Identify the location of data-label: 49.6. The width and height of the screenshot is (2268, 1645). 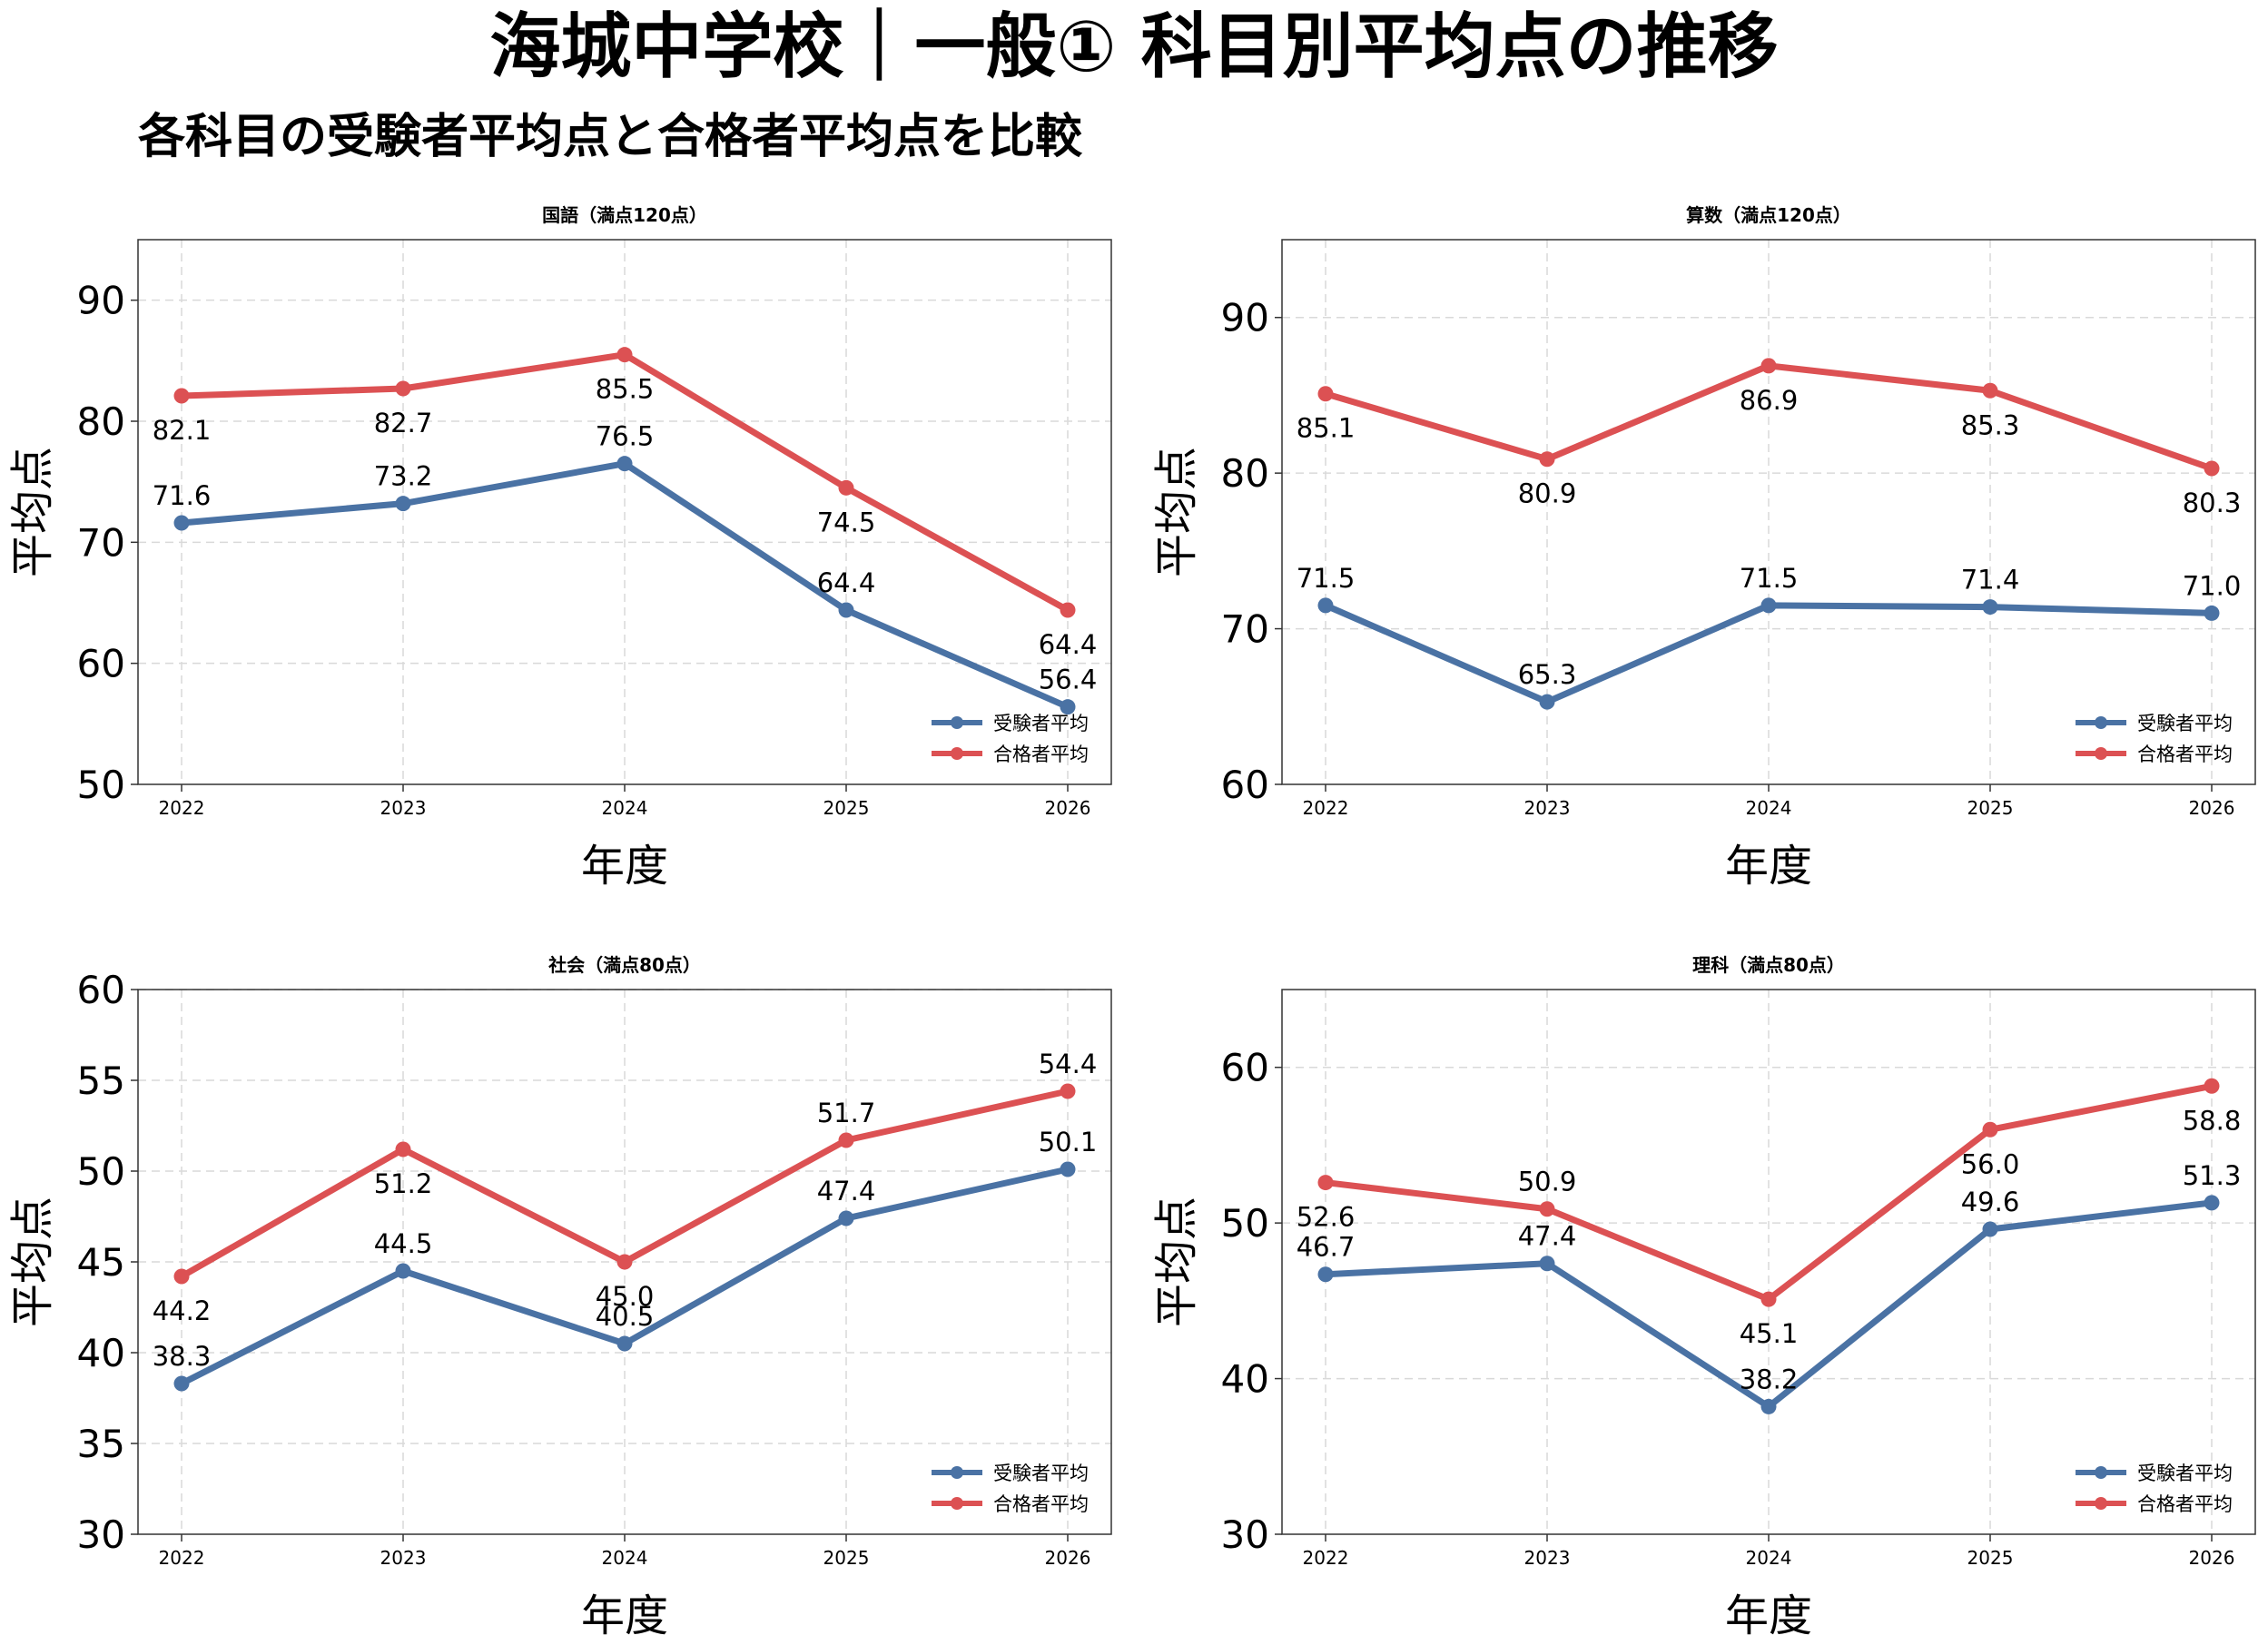
(1990, 1202).